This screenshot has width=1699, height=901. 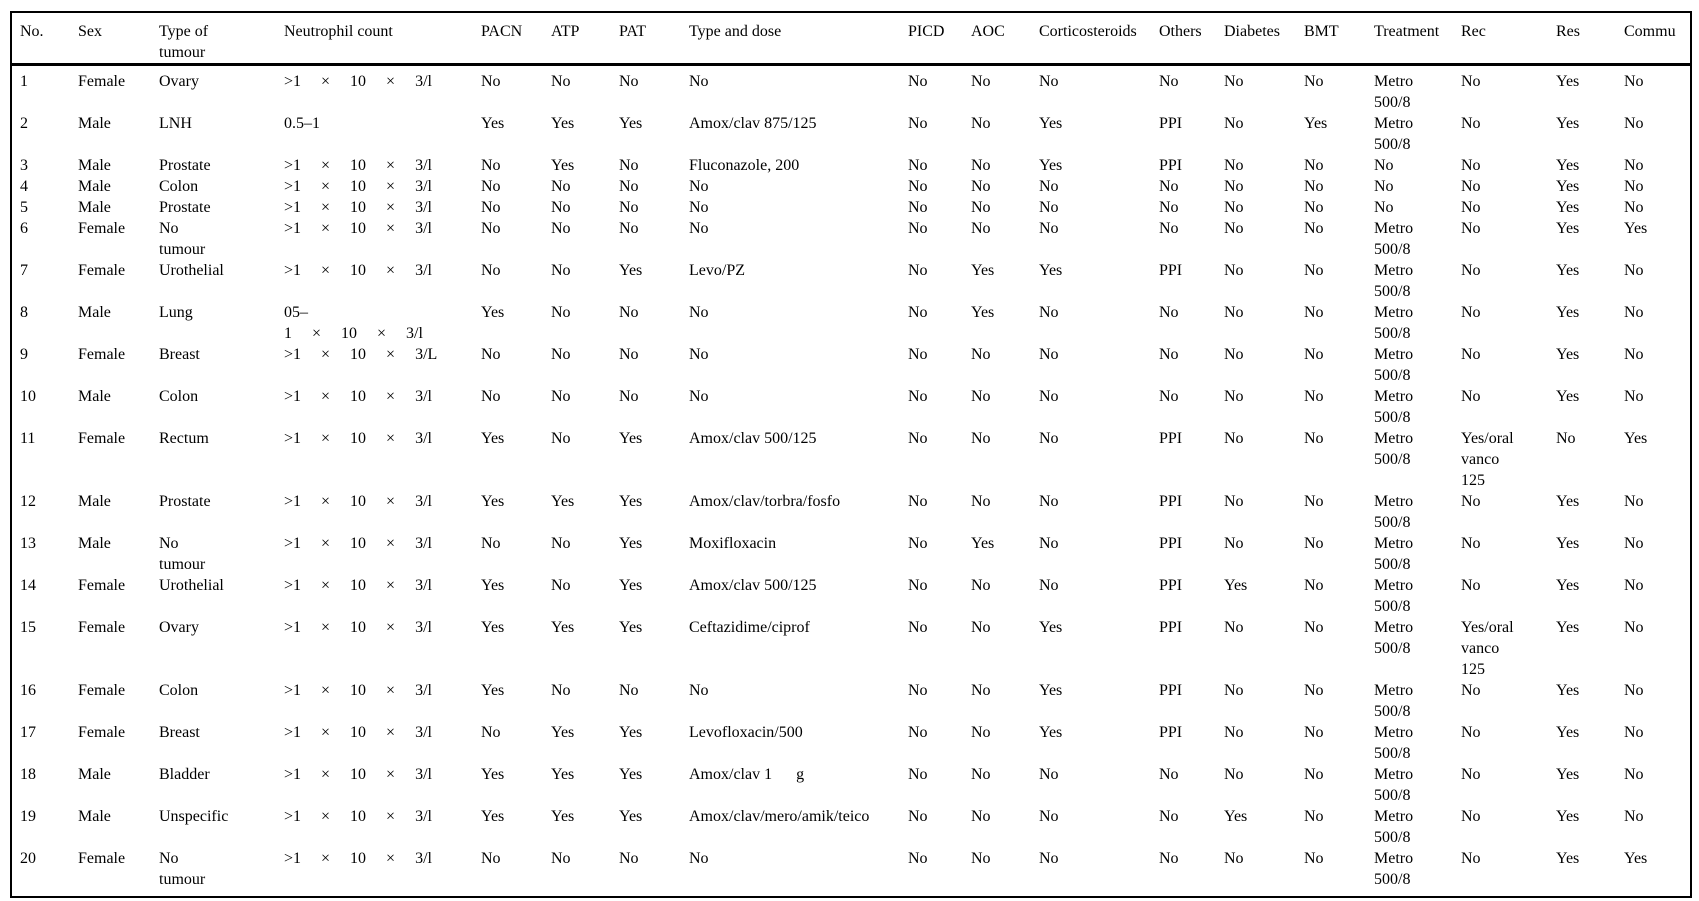 What do you see at coordinates (983, 312) in the screenshot?
I see `cell-aoc: Yes` at bounding box center [983, 312].